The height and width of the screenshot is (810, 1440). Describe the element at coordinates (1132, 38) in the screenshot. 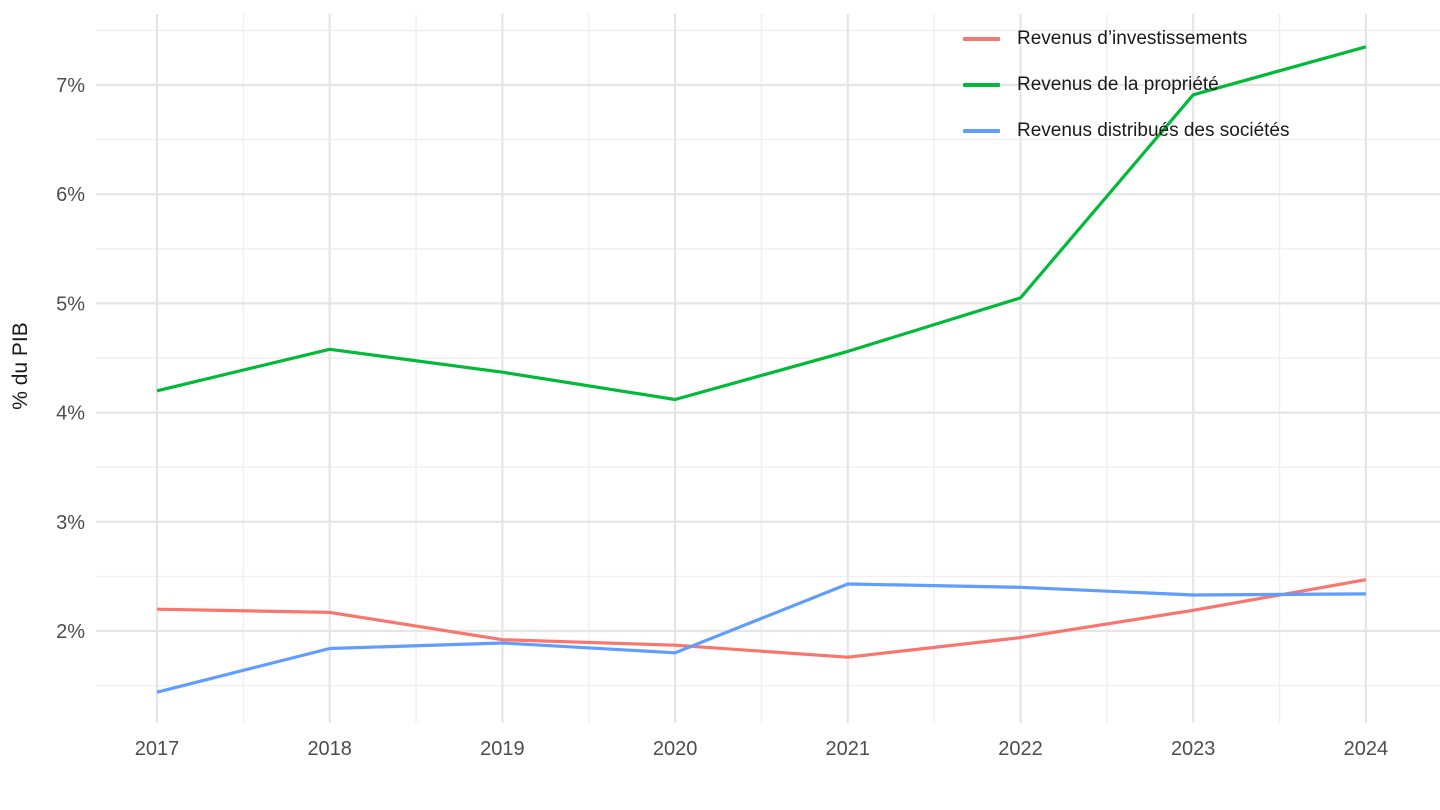

I see `legend-label: Revenus d’investissements` at that location.